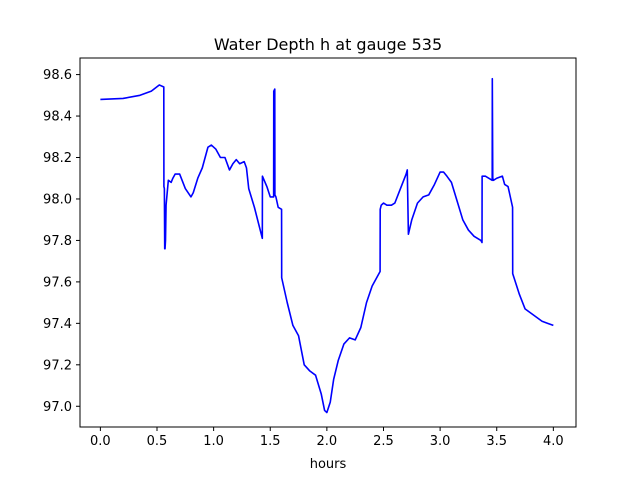 This screenshot has width=640, height=485. What do you see at coordinates (57, 75) in the screenshot?
I see `y-tick-label: 98.6` at bounding box center [57, 75].